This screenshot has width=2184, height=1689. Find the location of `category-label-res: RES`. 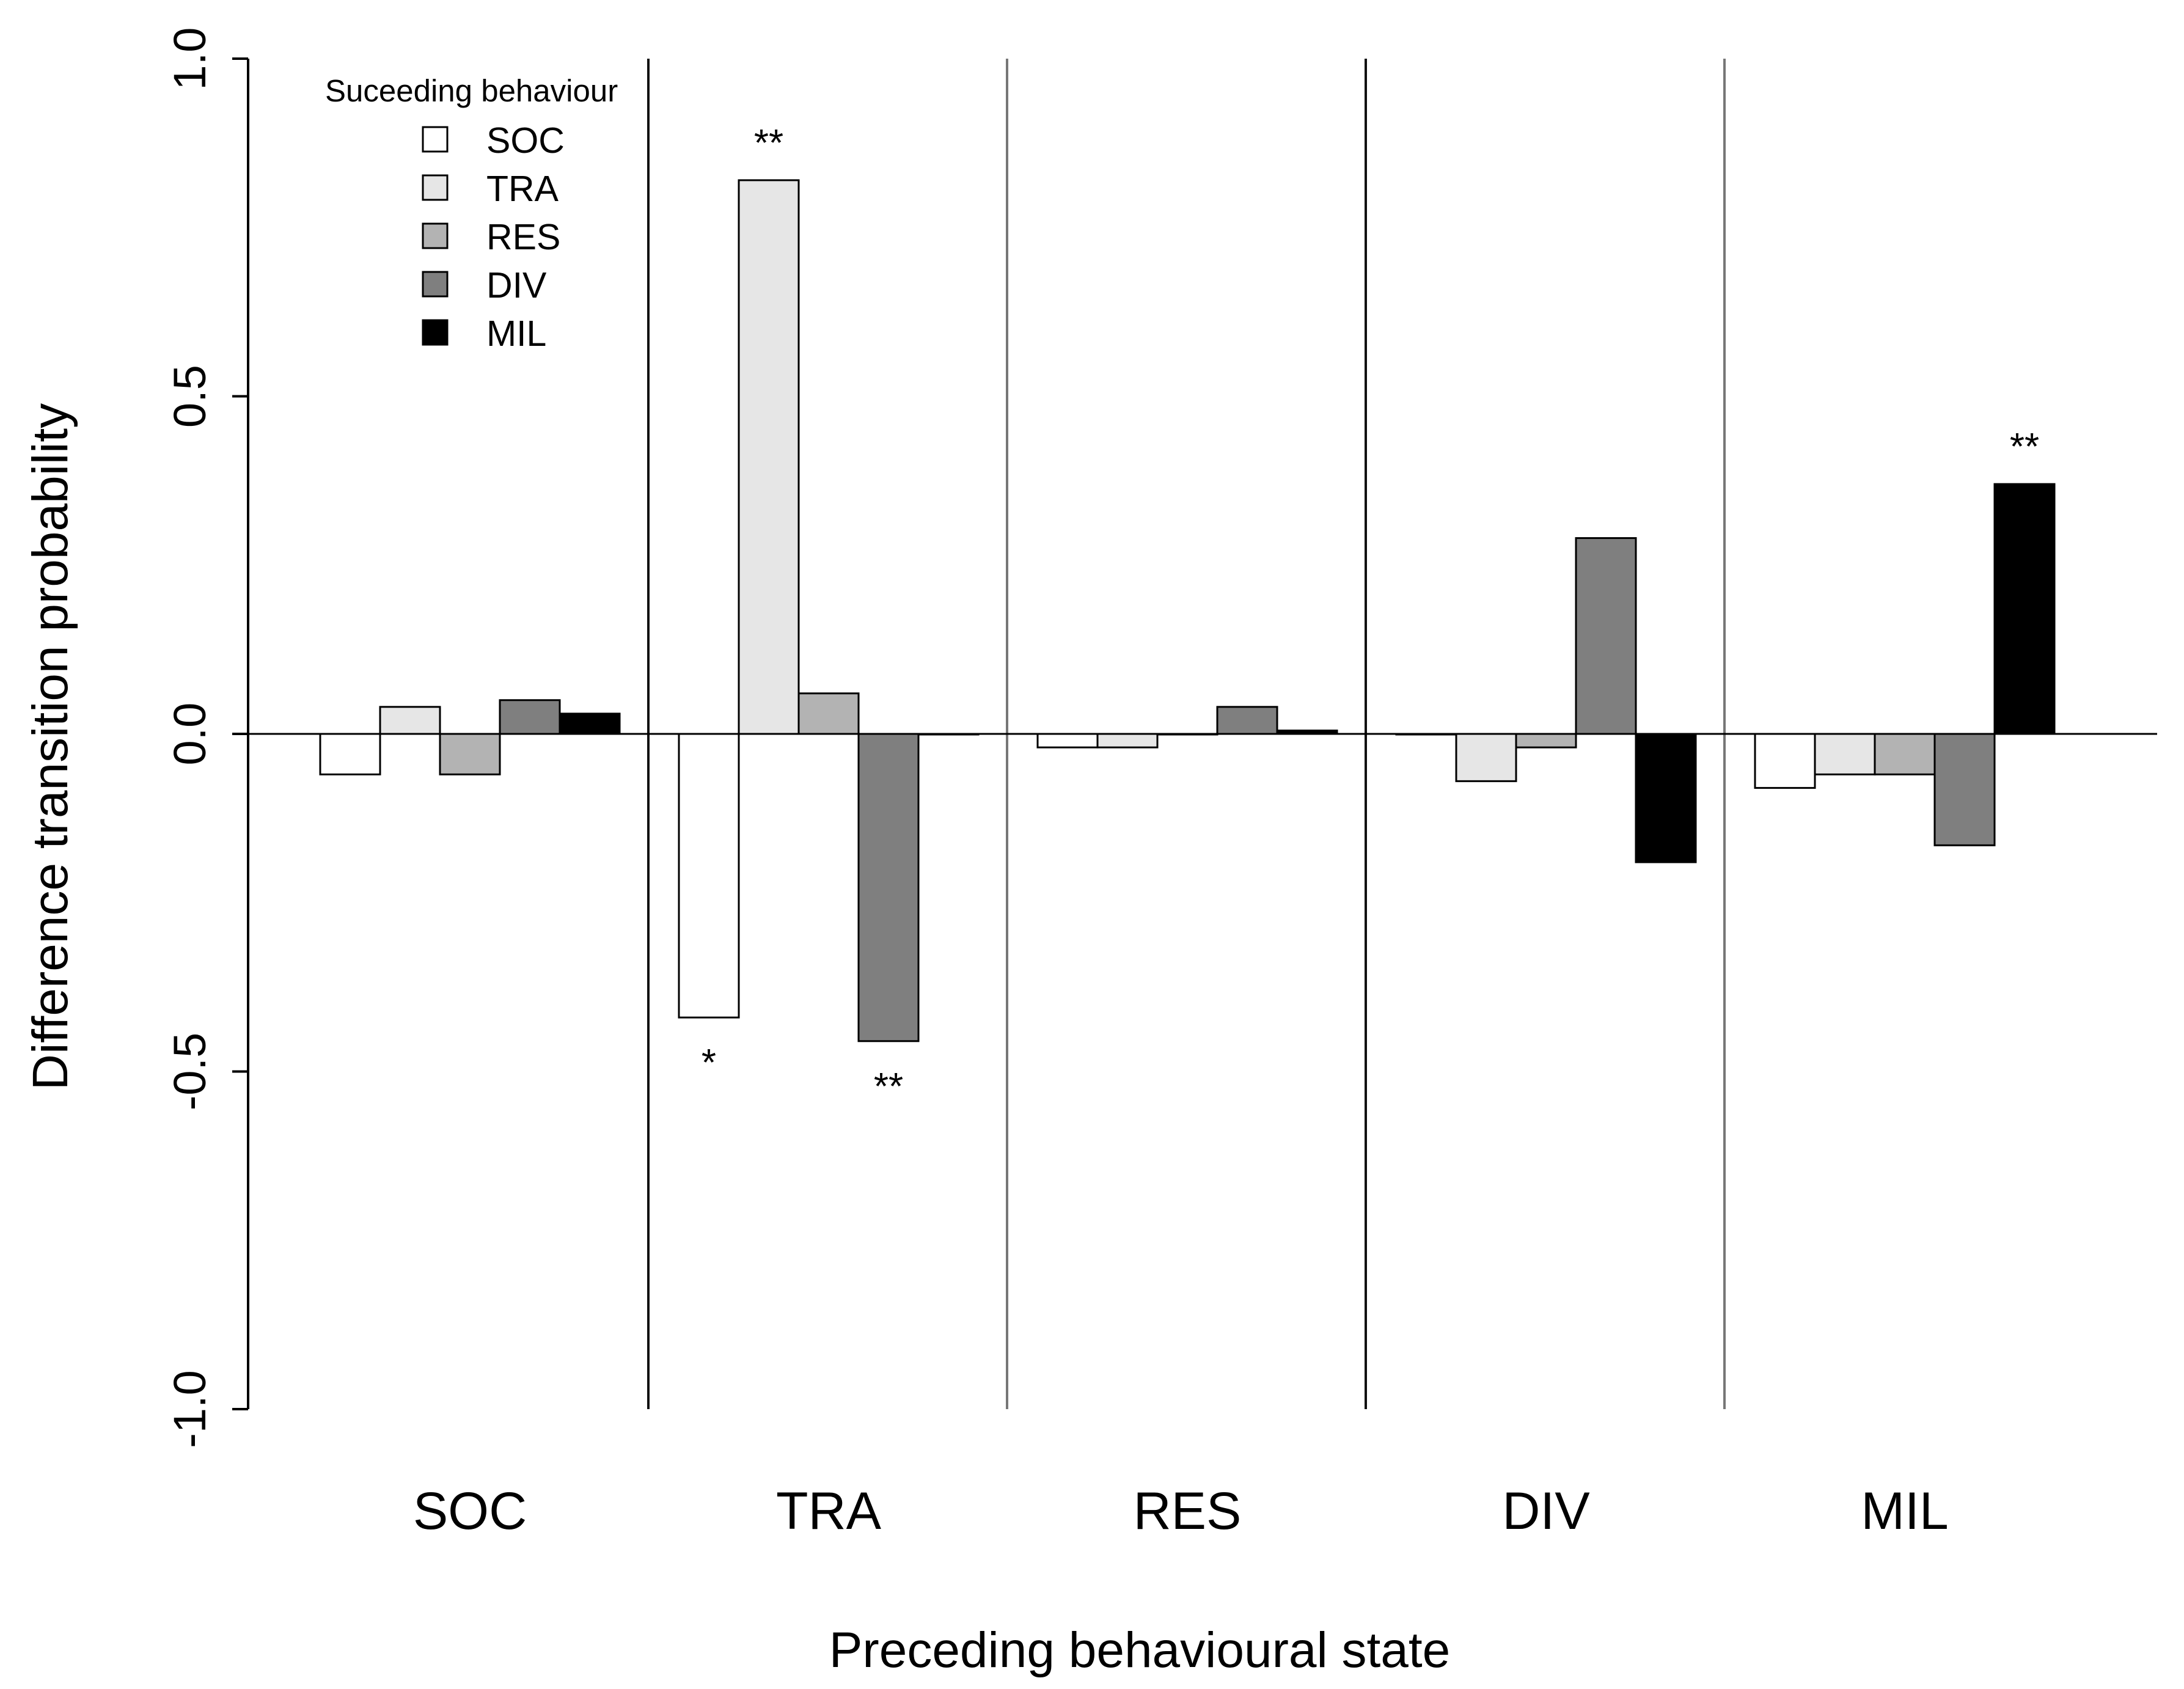

category-label-res: RES is located at coordinates (1188, 1511).